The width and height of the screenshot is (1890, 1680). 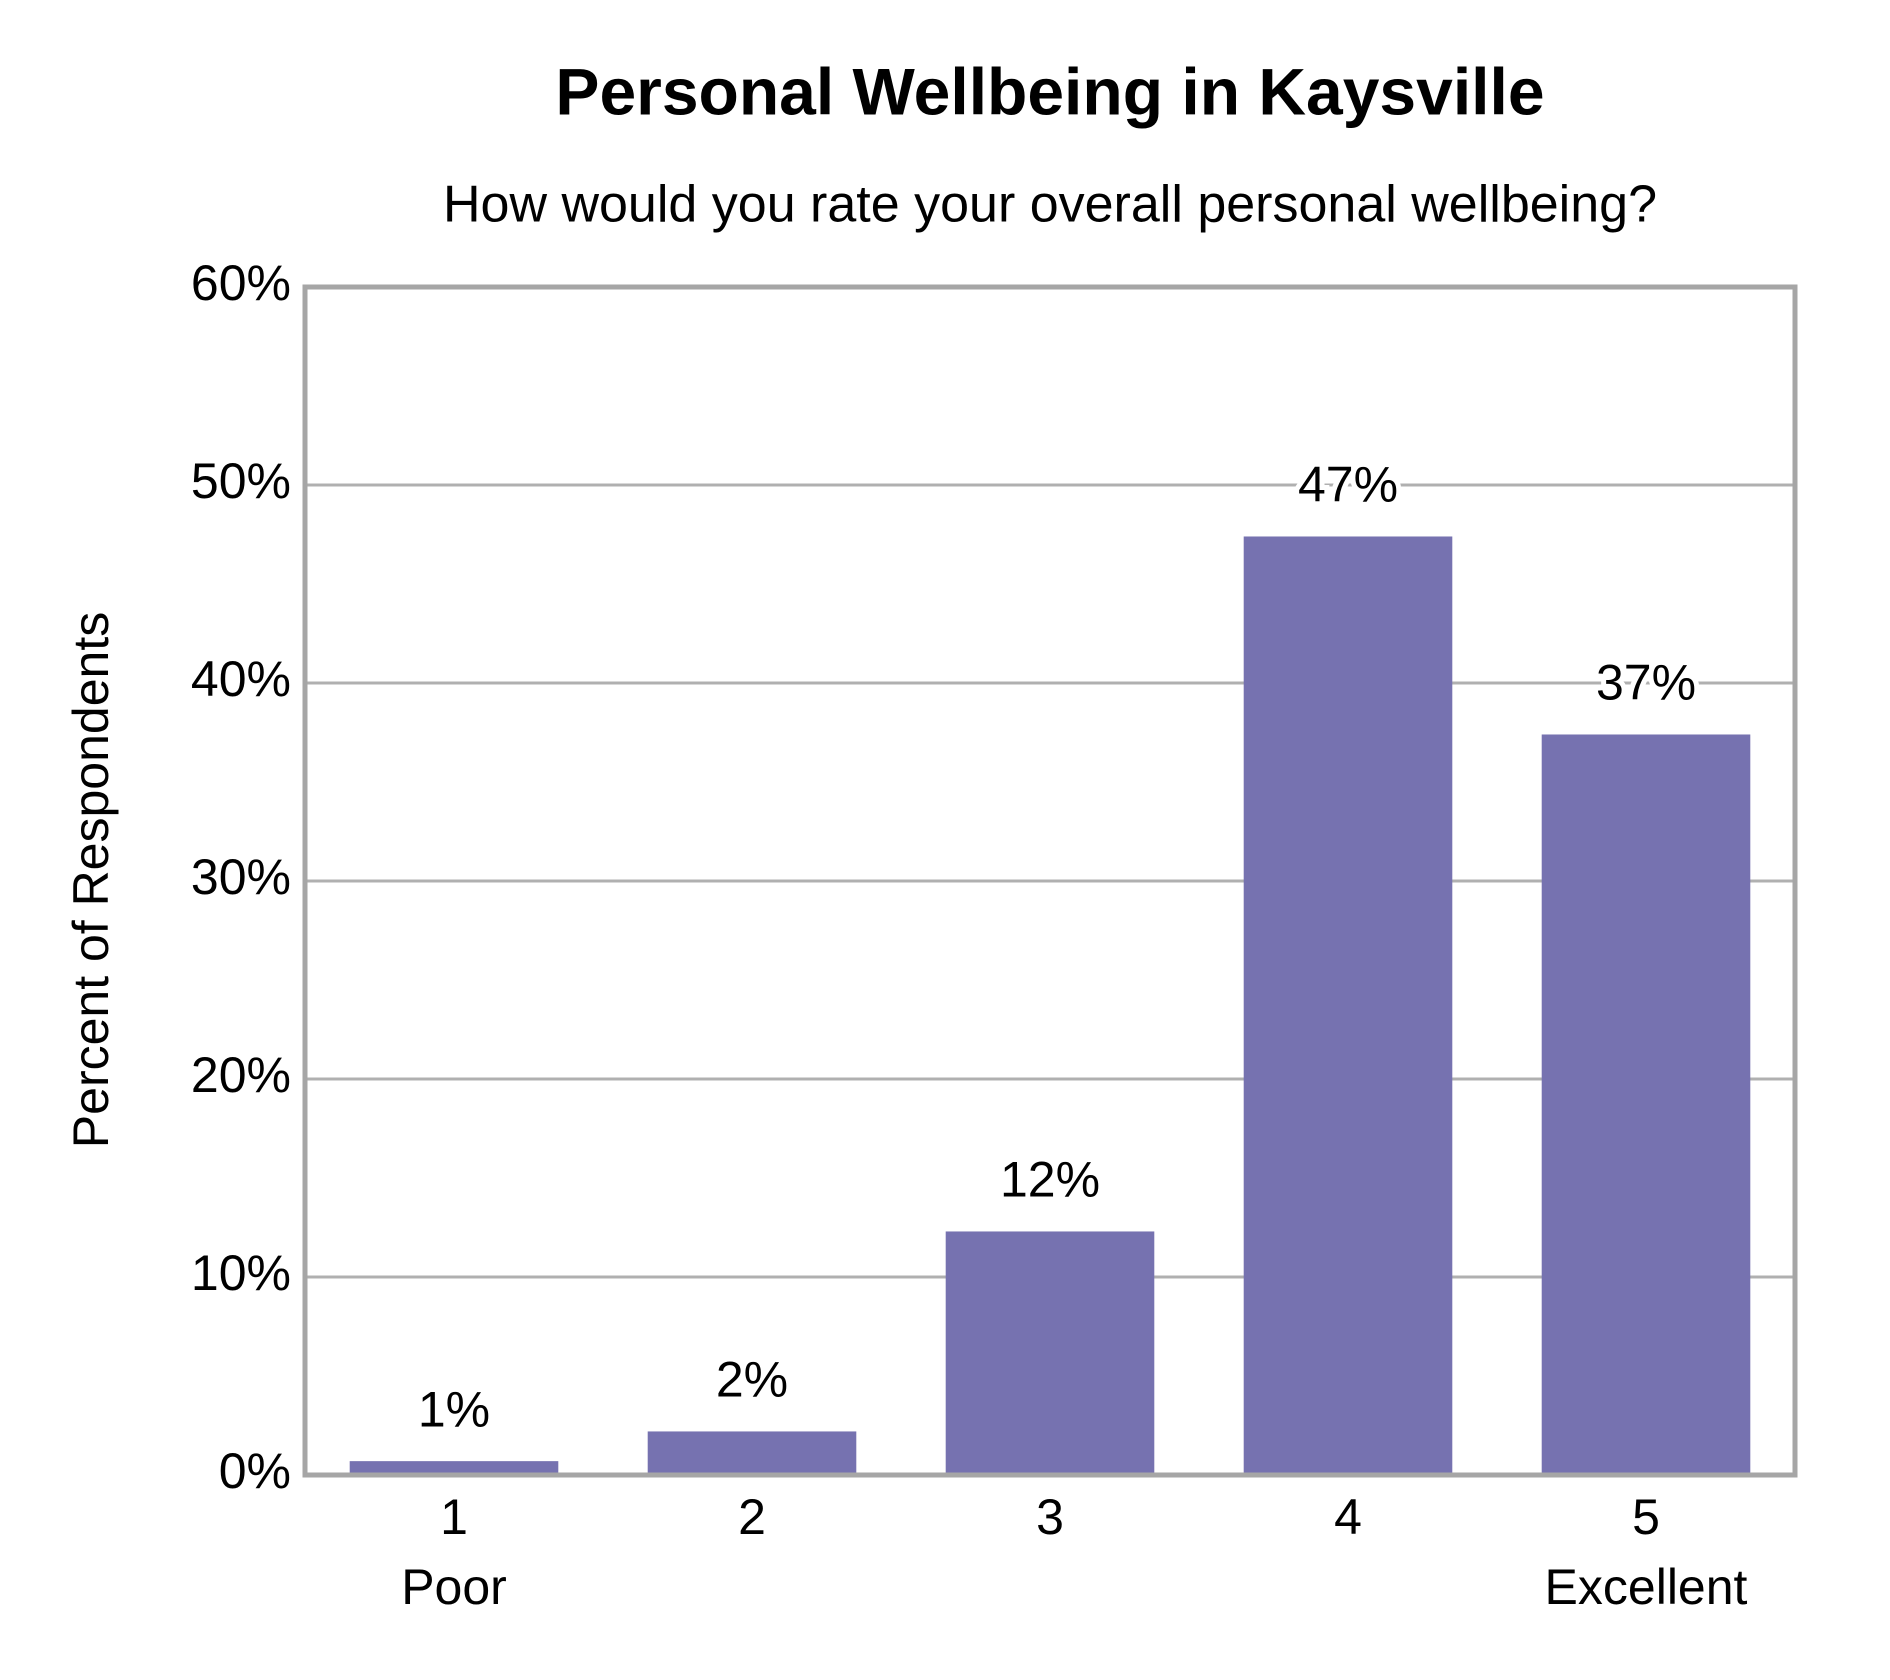 I want to click on x-tick-label: 5, so click(x=1646, y=1517).